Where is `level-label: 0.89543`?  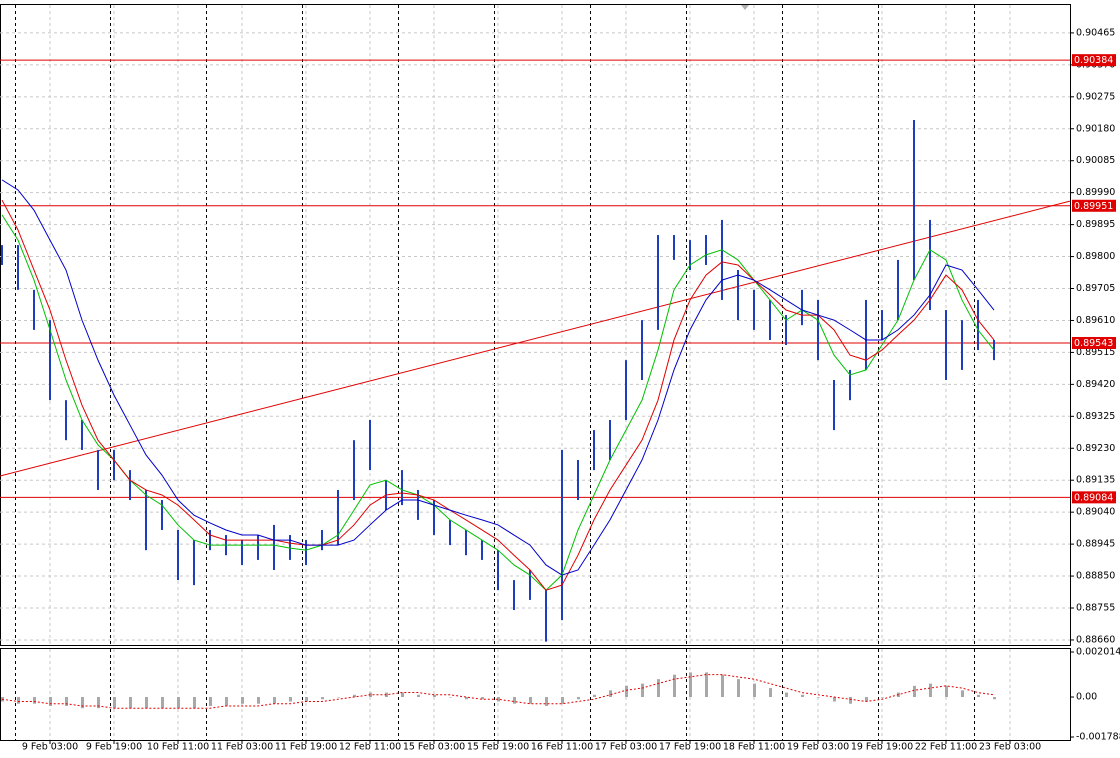
level-label: 0.89543 is located at coordinates (1093, 343).